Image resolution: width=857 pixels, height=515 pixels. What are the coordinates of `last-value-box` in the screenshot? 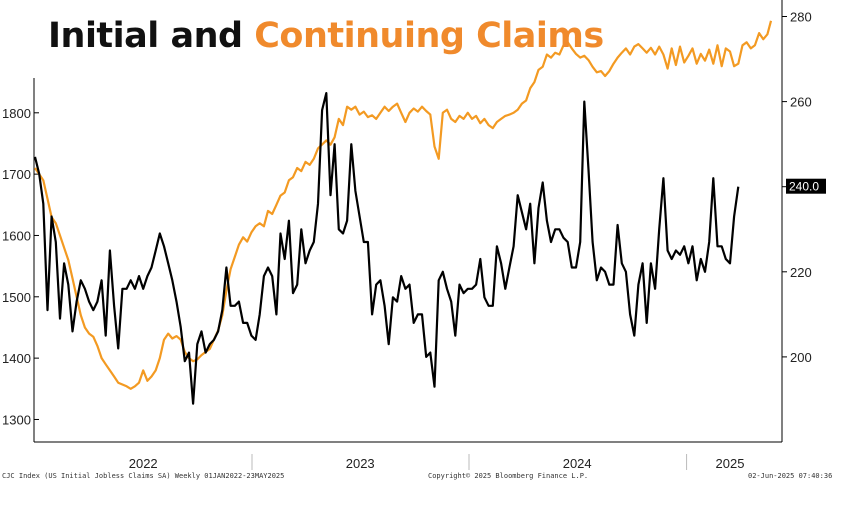 It's located at (806, 186).